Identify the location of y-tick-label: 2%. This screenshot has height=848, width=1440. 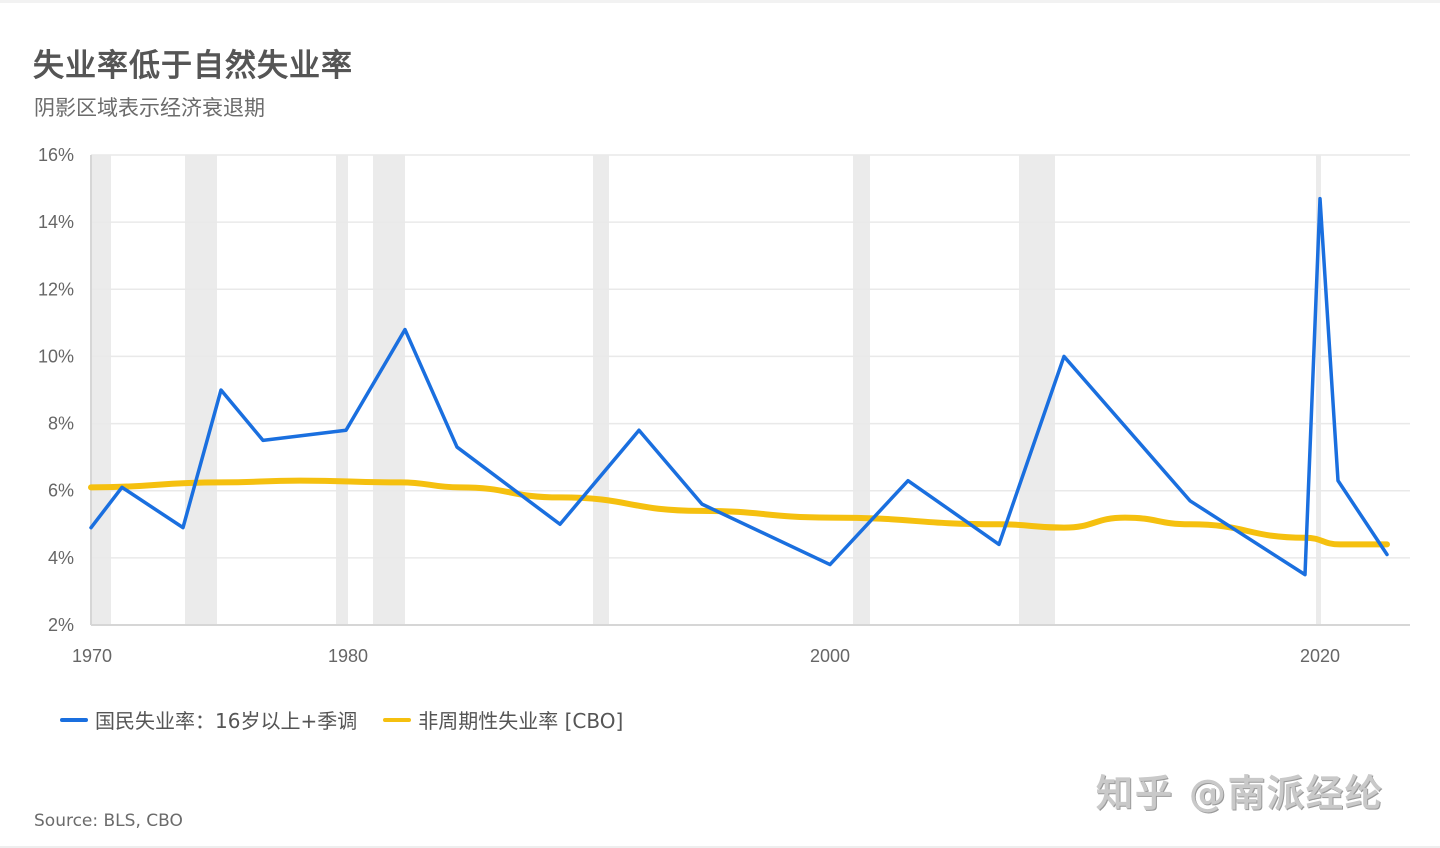
(61, 625).